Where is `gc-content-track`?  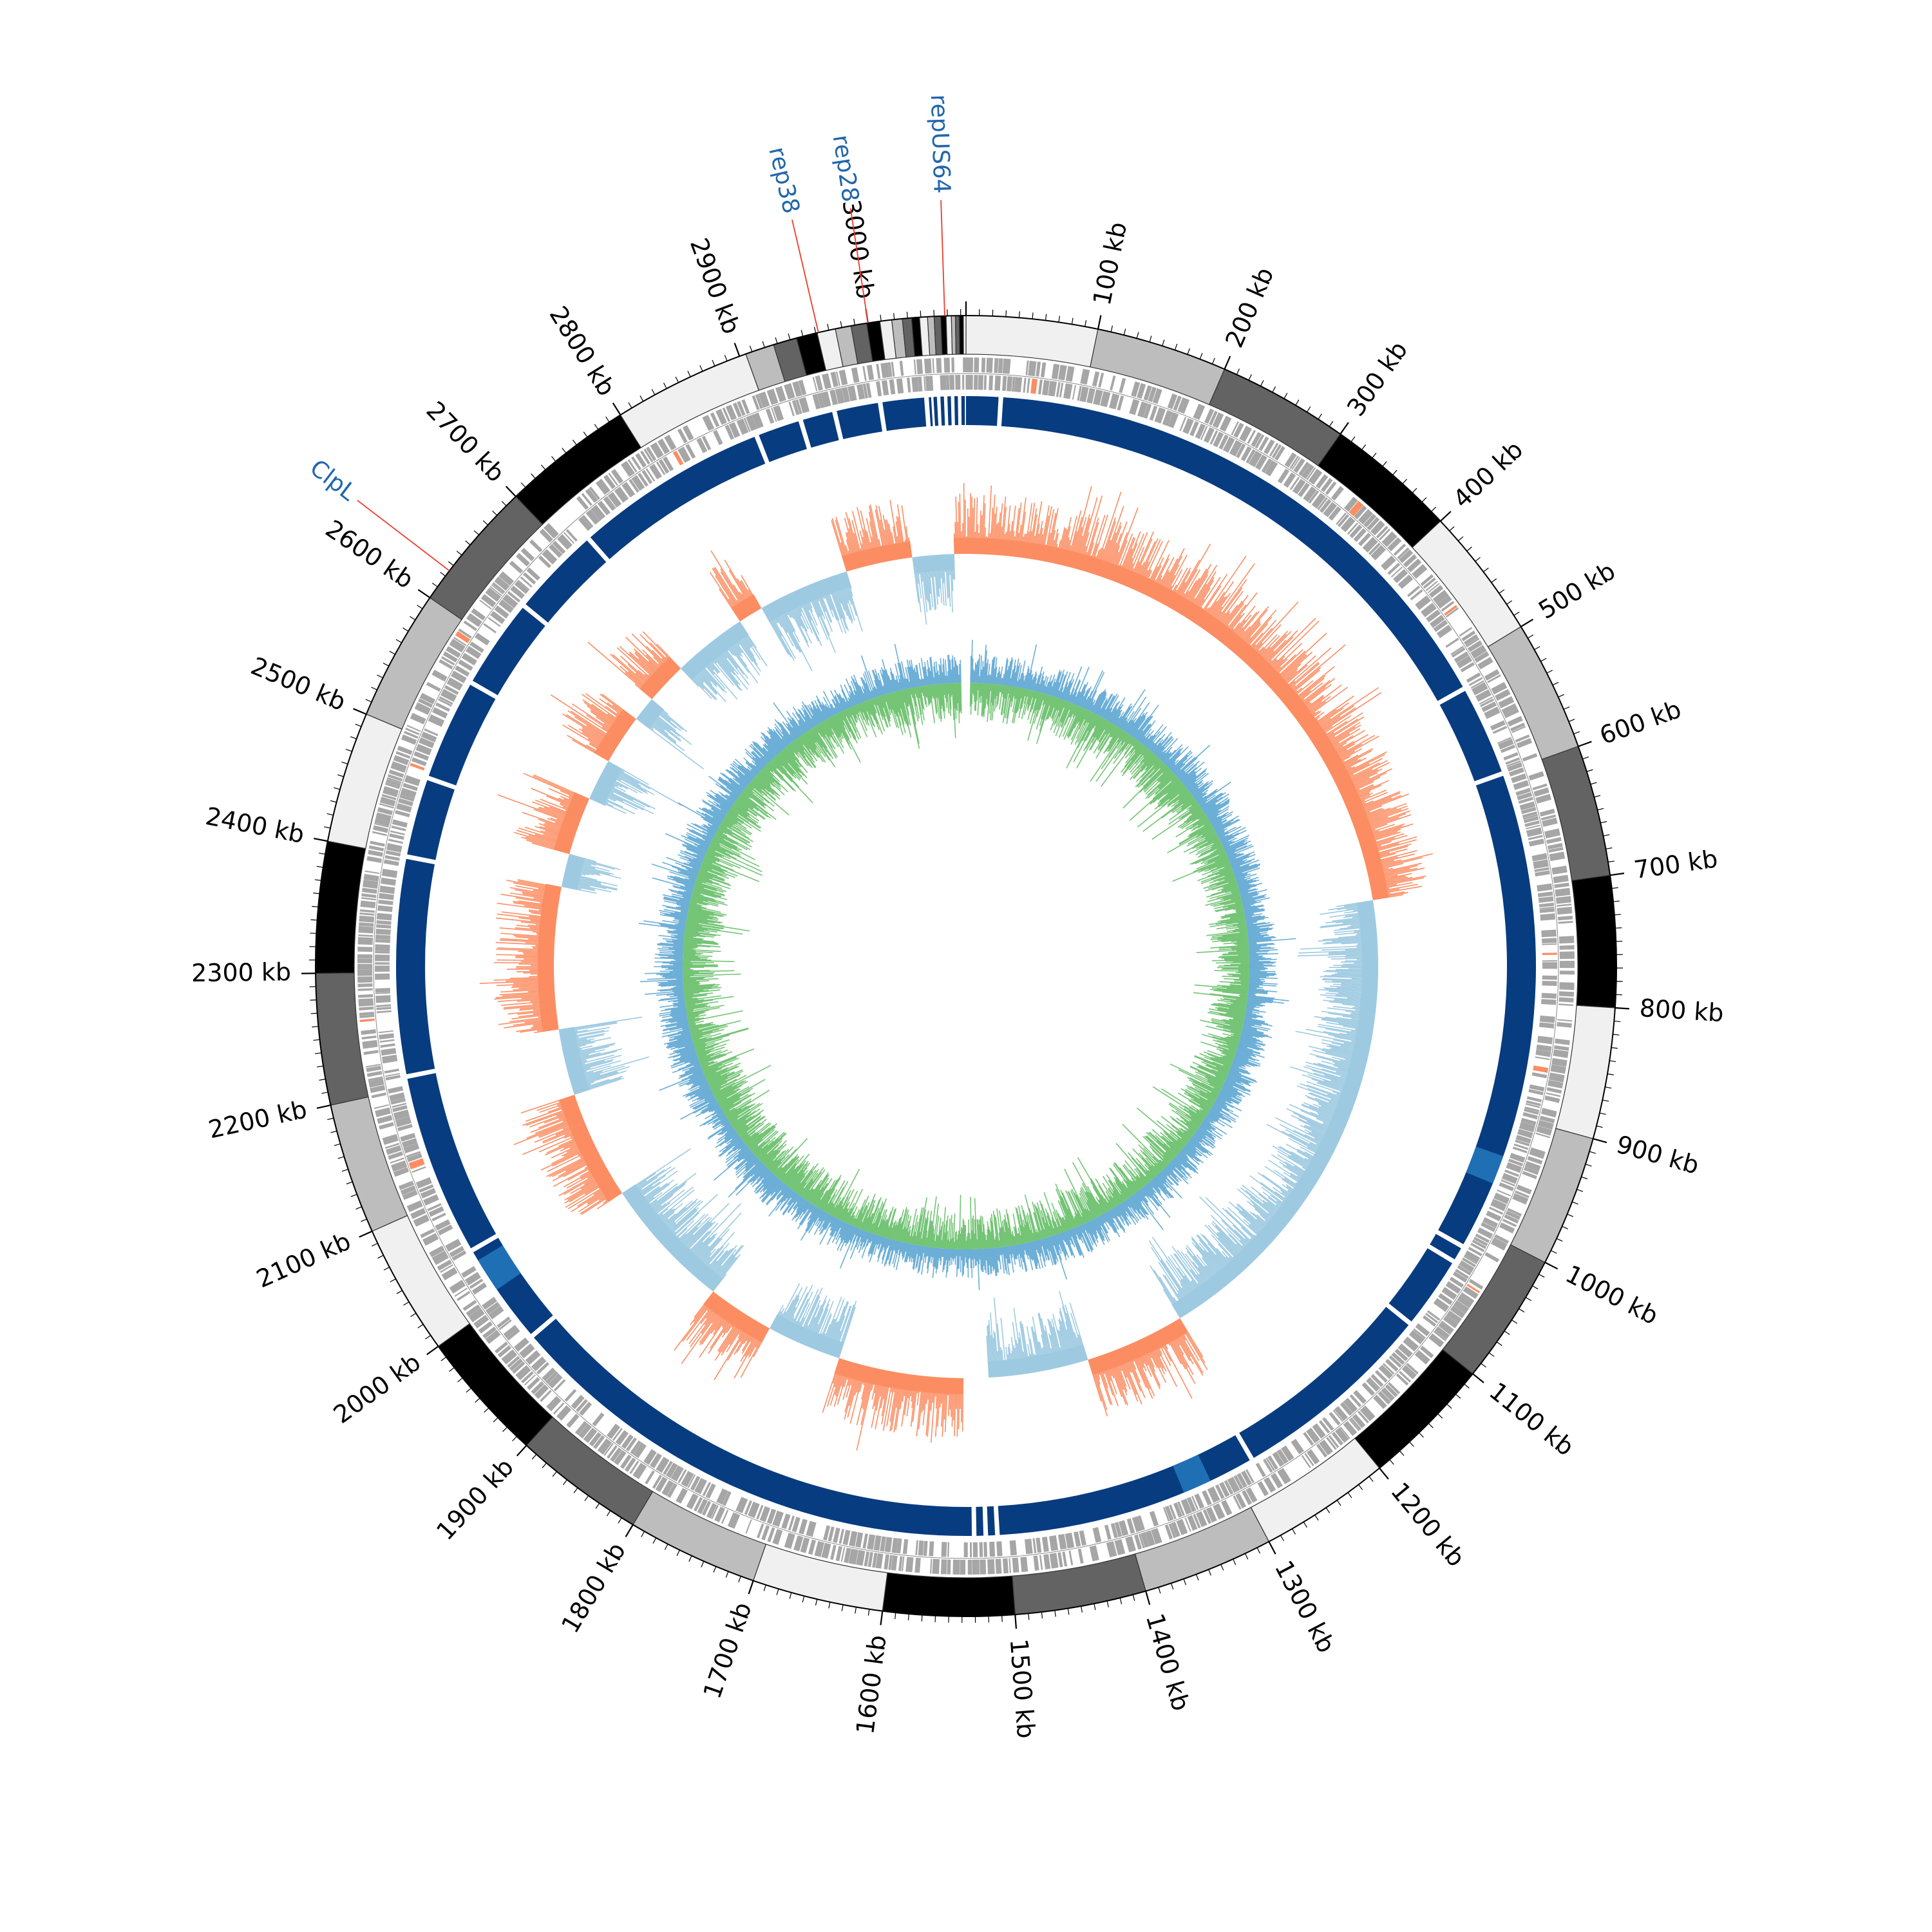 gc-content-track is located at coordinates (967, 965).